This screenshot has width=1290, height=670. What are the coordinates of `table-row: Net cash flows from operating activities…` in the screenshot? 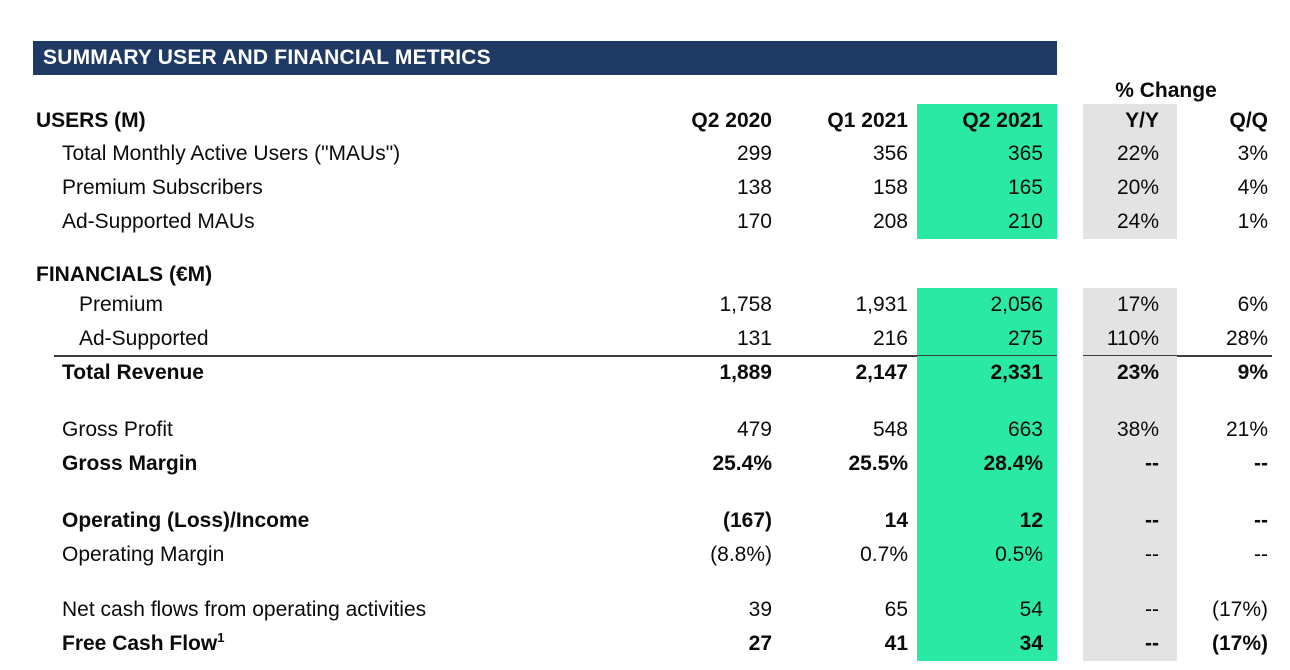 It's located at (656, 610).